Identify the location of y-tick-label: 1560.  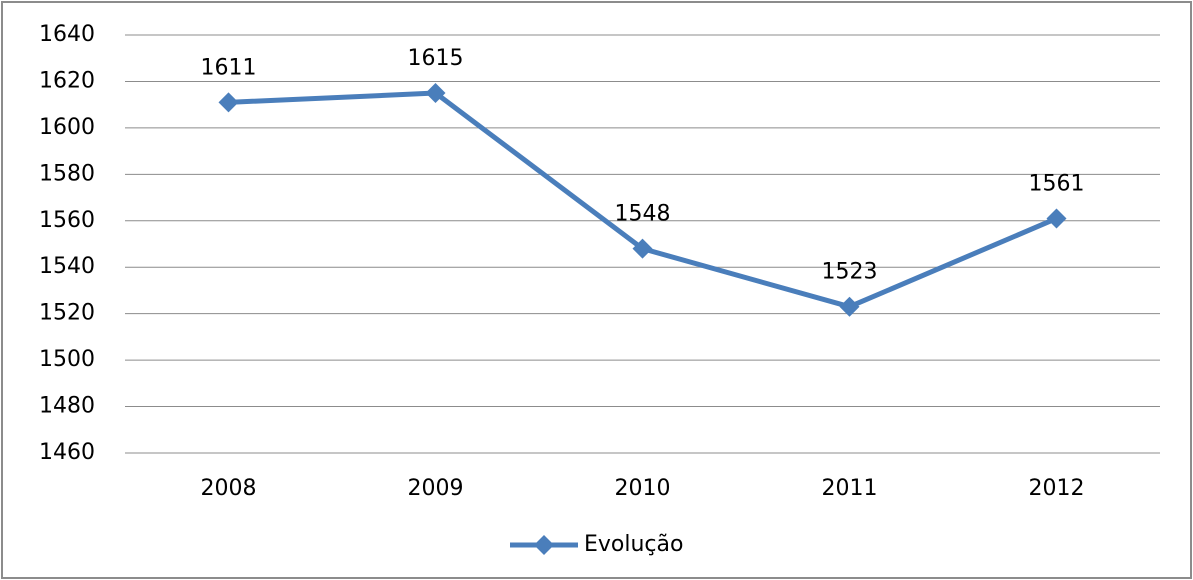
(67, 220).